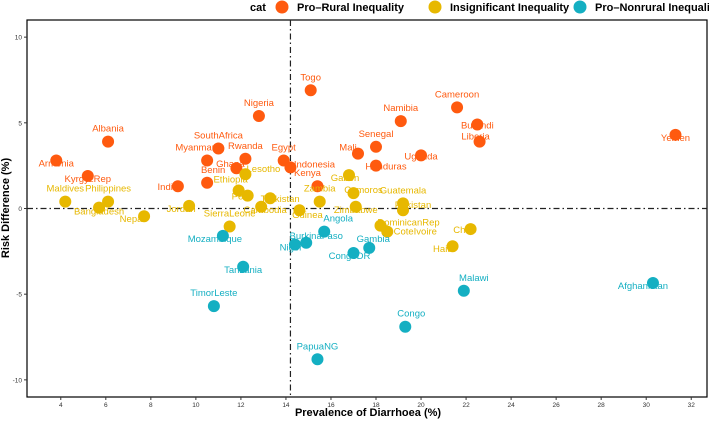 This screenshot has height=424, width=709. What do you see at coordinates (230, 213) in the screenshot?
I see `data-label: SierraLeone` at bounding box center [230, 213].